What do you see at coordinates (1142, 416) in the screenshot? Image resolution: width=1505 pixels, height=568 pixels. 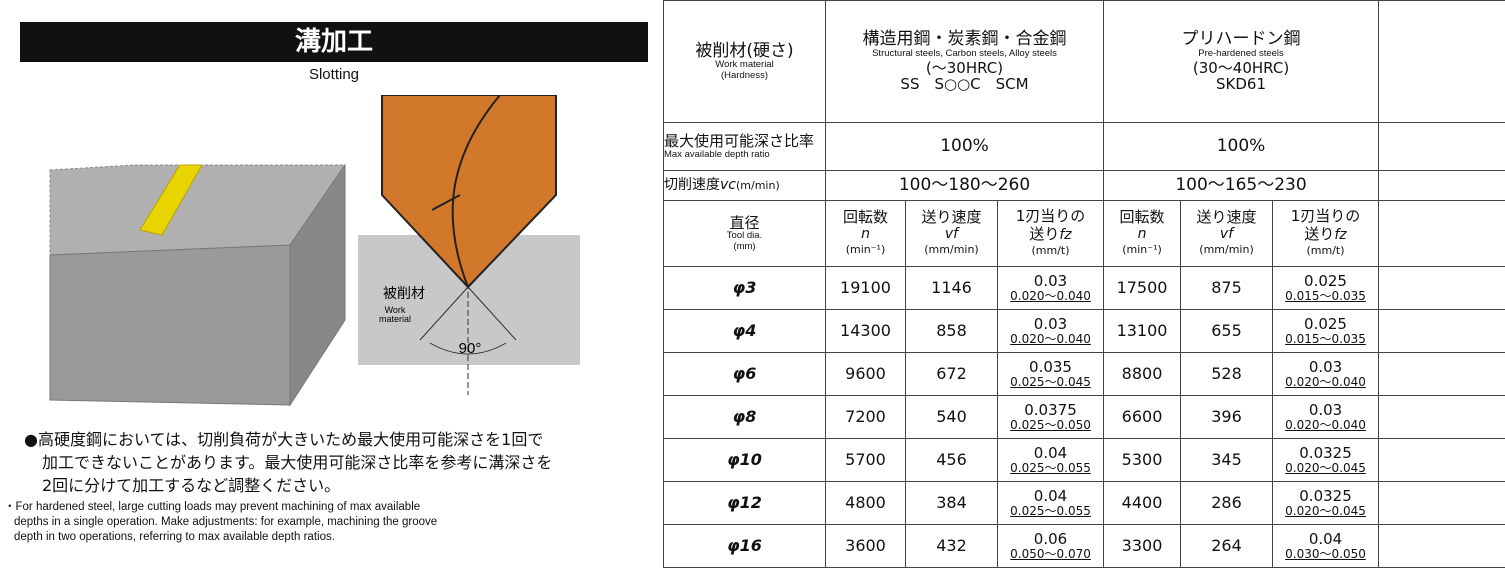 I see `cell-value: 6600` at bounding box center [1142, 416].